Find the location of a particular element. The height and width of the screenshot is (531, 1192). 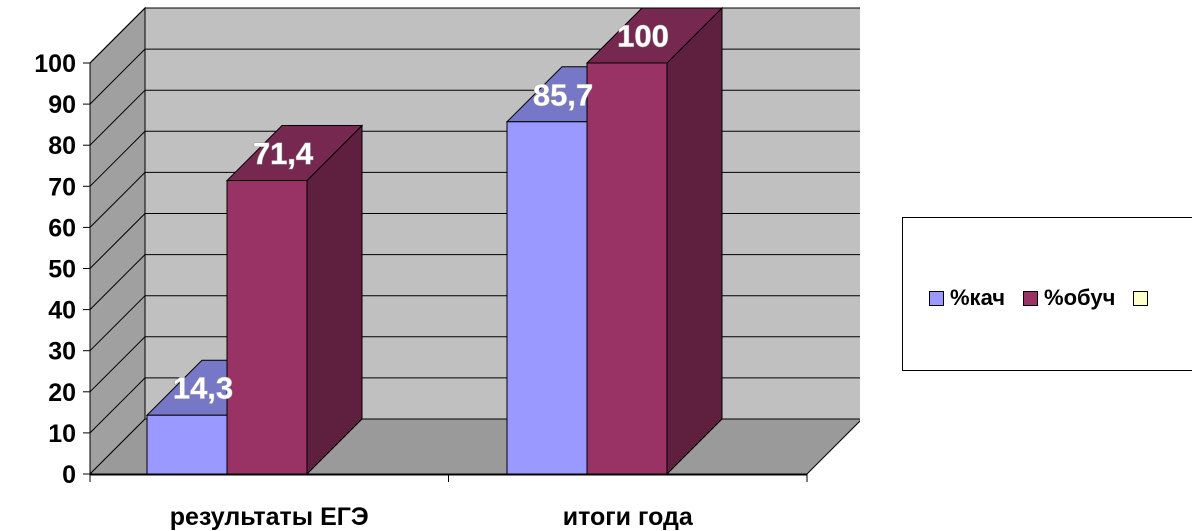

y-tick-label: 0 is located at coordinates (69, 475).